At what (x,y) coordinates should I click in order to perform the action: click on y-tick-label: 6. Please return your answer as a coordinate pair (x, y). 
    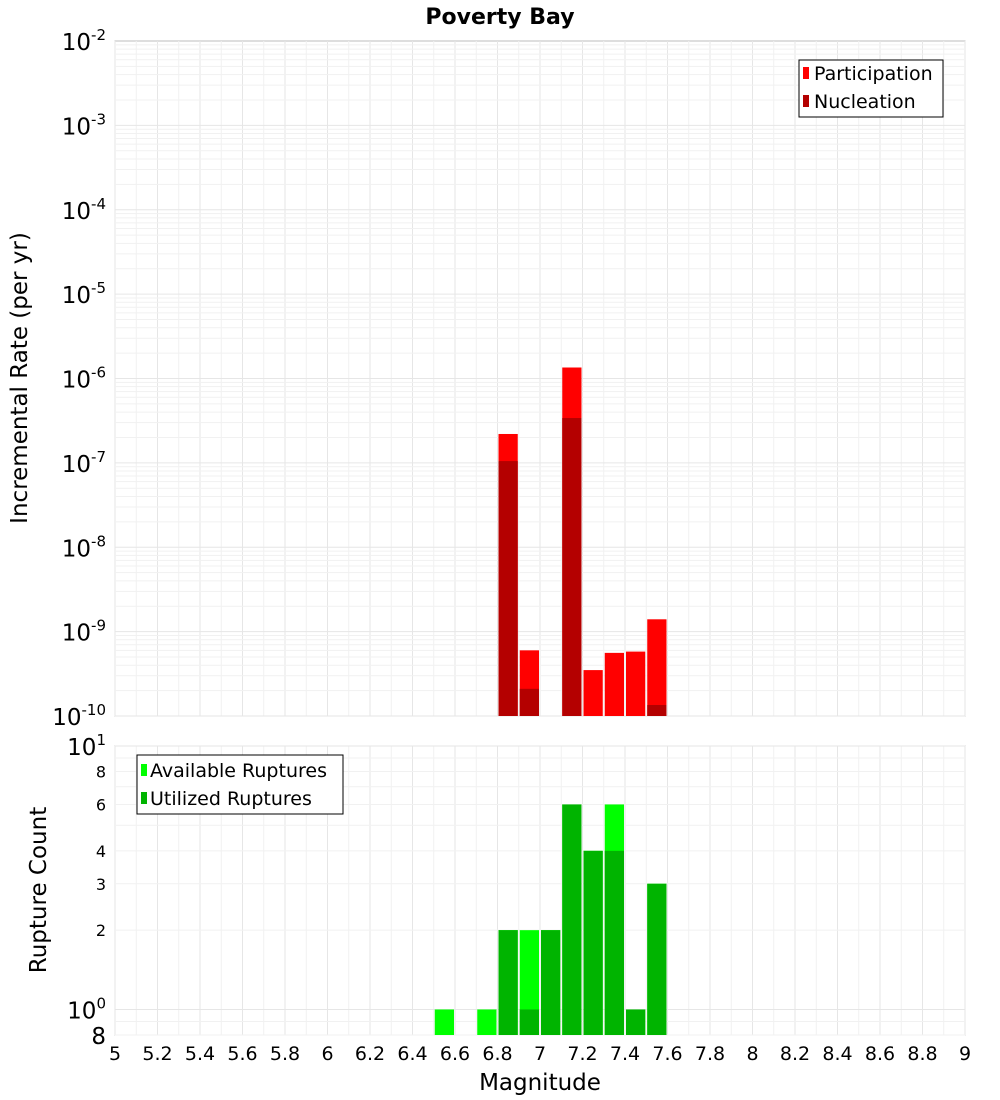
    Looking at the image, I should click on (101, 804).